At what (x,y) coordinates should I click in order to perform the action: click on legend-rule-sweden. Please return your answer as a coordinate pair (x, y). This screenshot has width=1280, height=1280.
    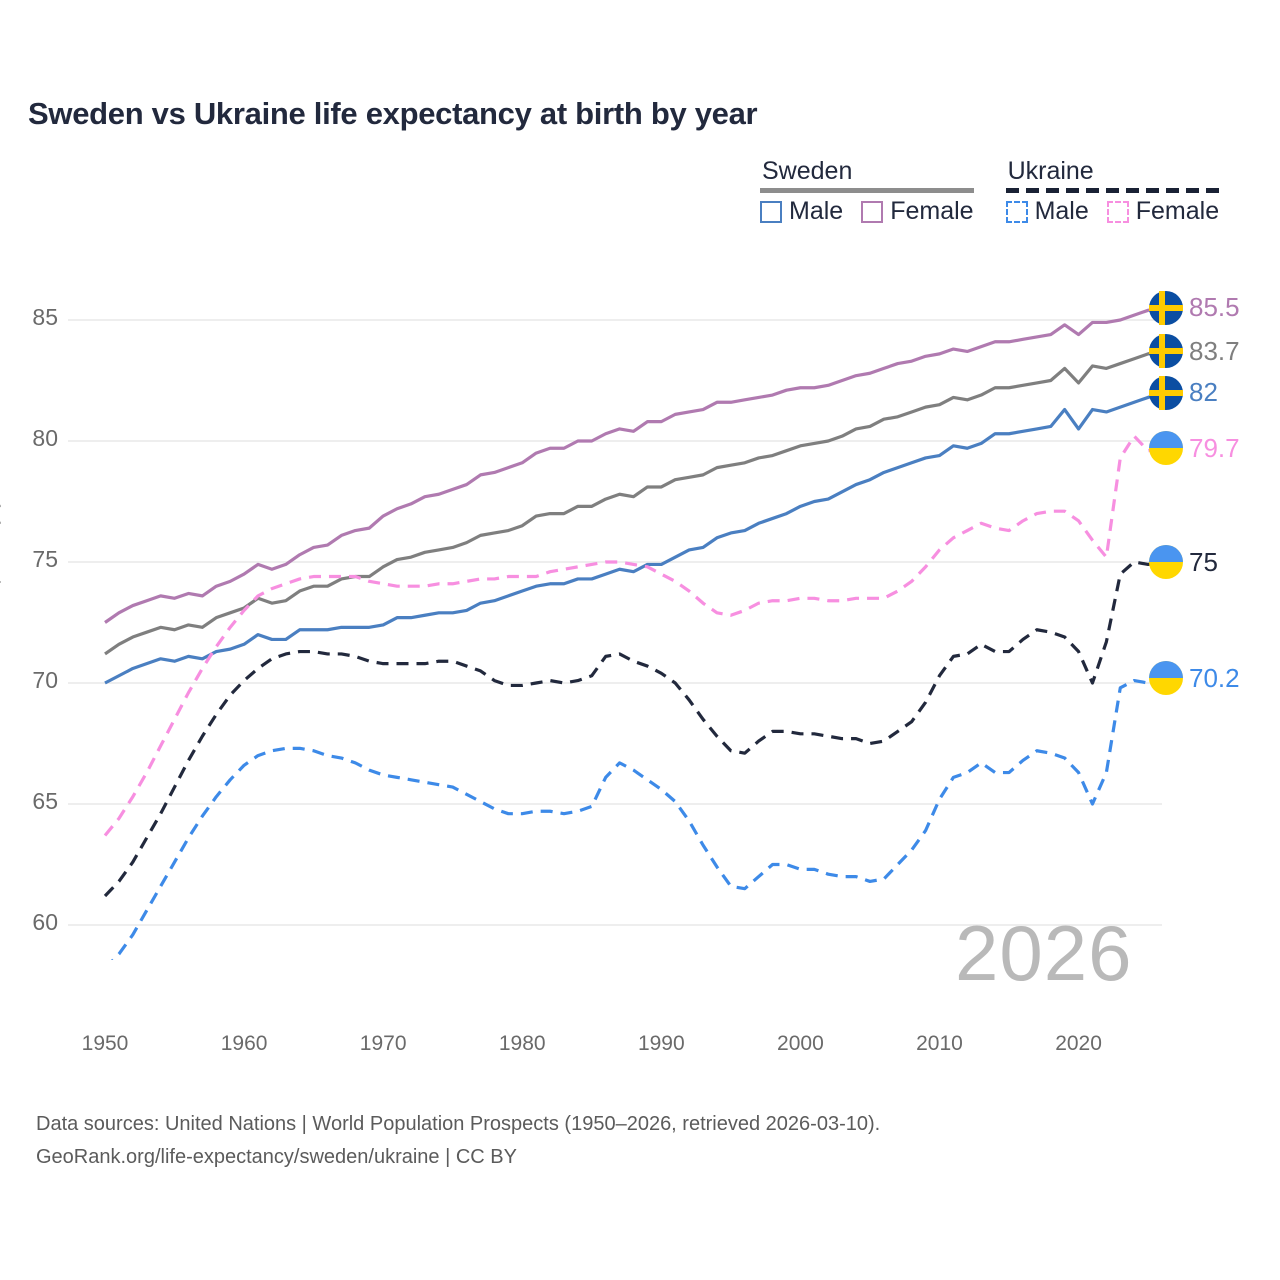
    Looking at the image, I should click on (867, 191).